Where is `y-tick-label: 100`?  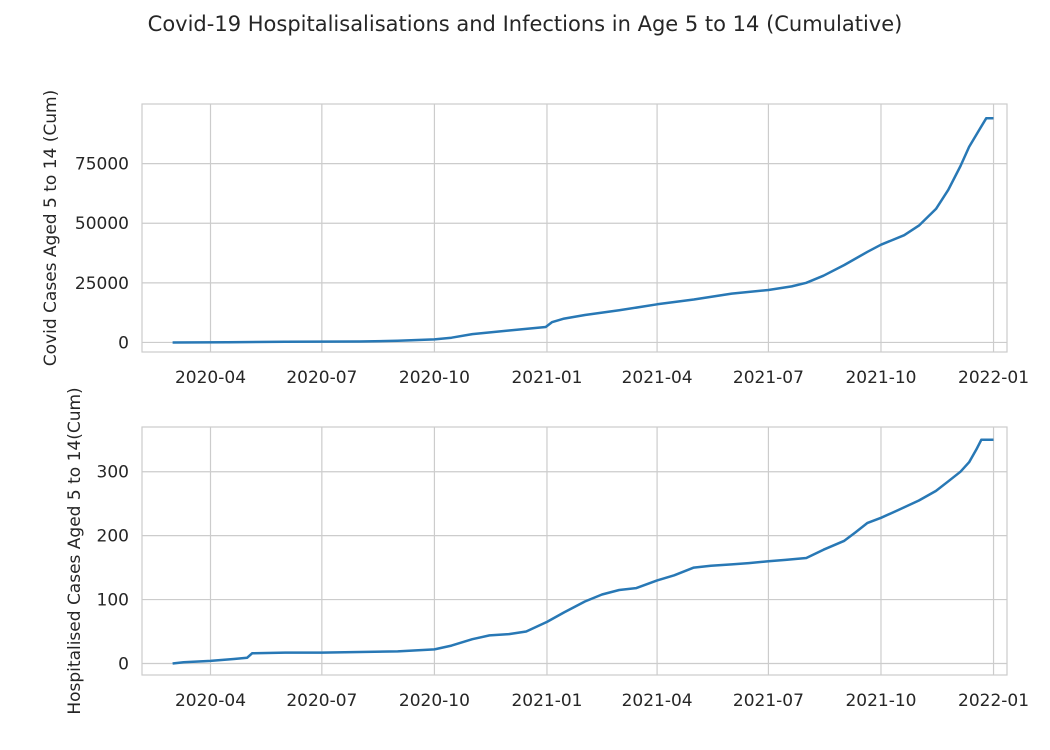
y-tick-label: 100 is located at coordinates (113, 601).